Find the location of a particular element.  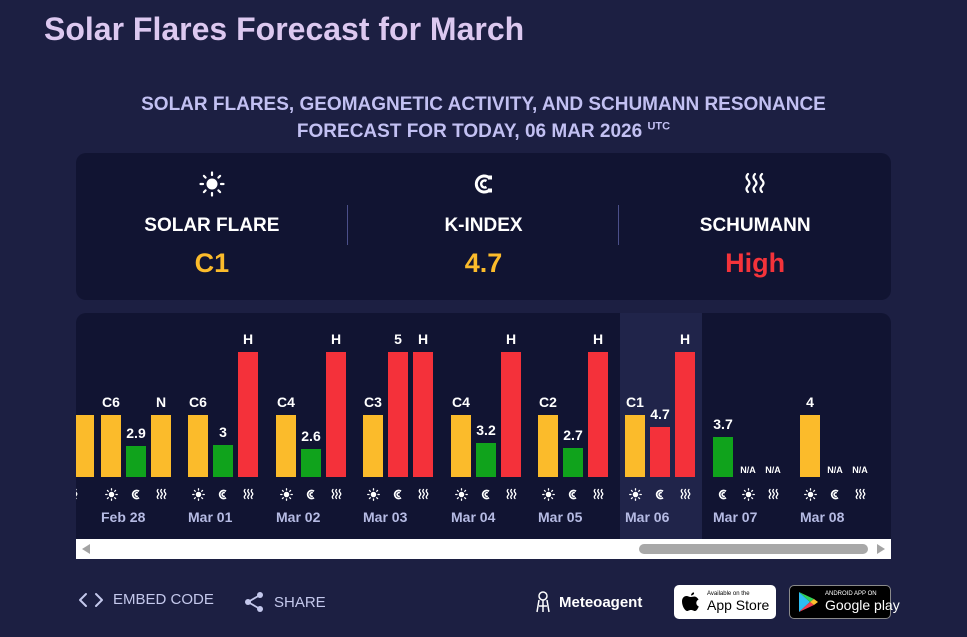

day-label: Mar 05 is located at coordinates (560, 517).